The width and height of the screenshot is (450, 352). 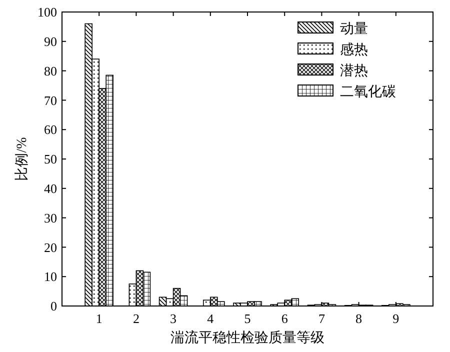 What do you see at coordinates (50, 159) in the screenshot?
I see `y-tick-label: 50` at bounding box center [50, 159].